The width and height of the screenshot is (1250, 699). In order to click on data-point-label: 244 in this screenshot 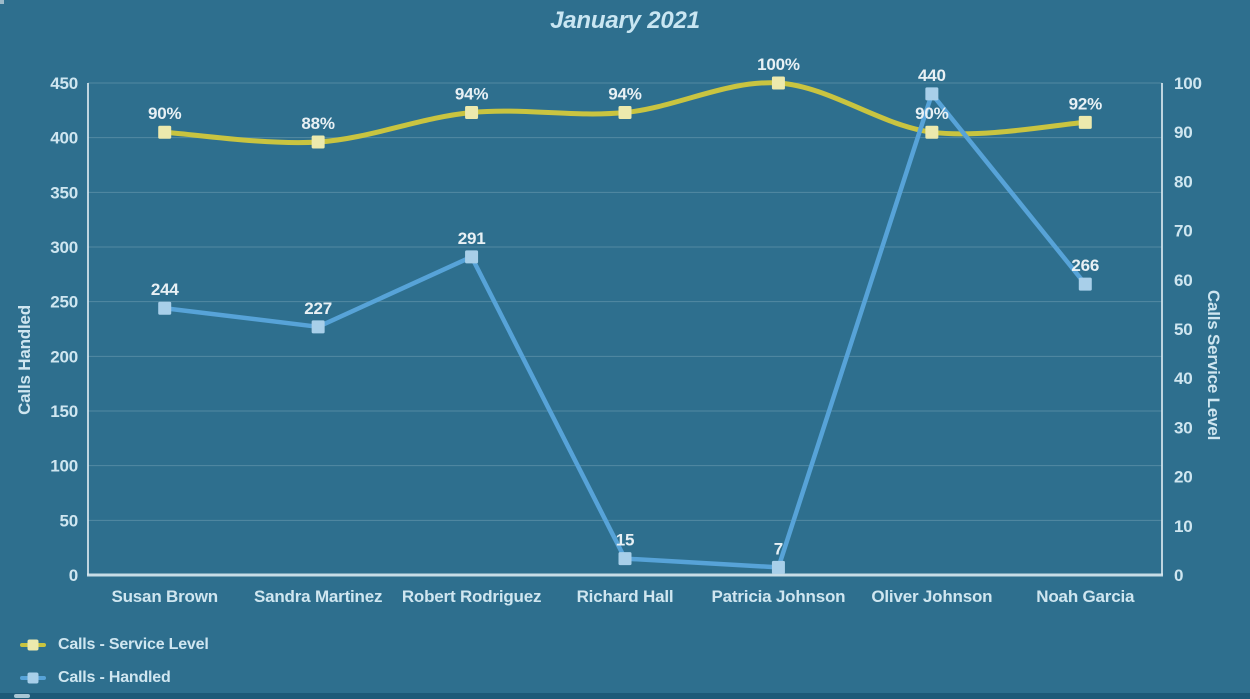, I will do `click(165, 289)`.